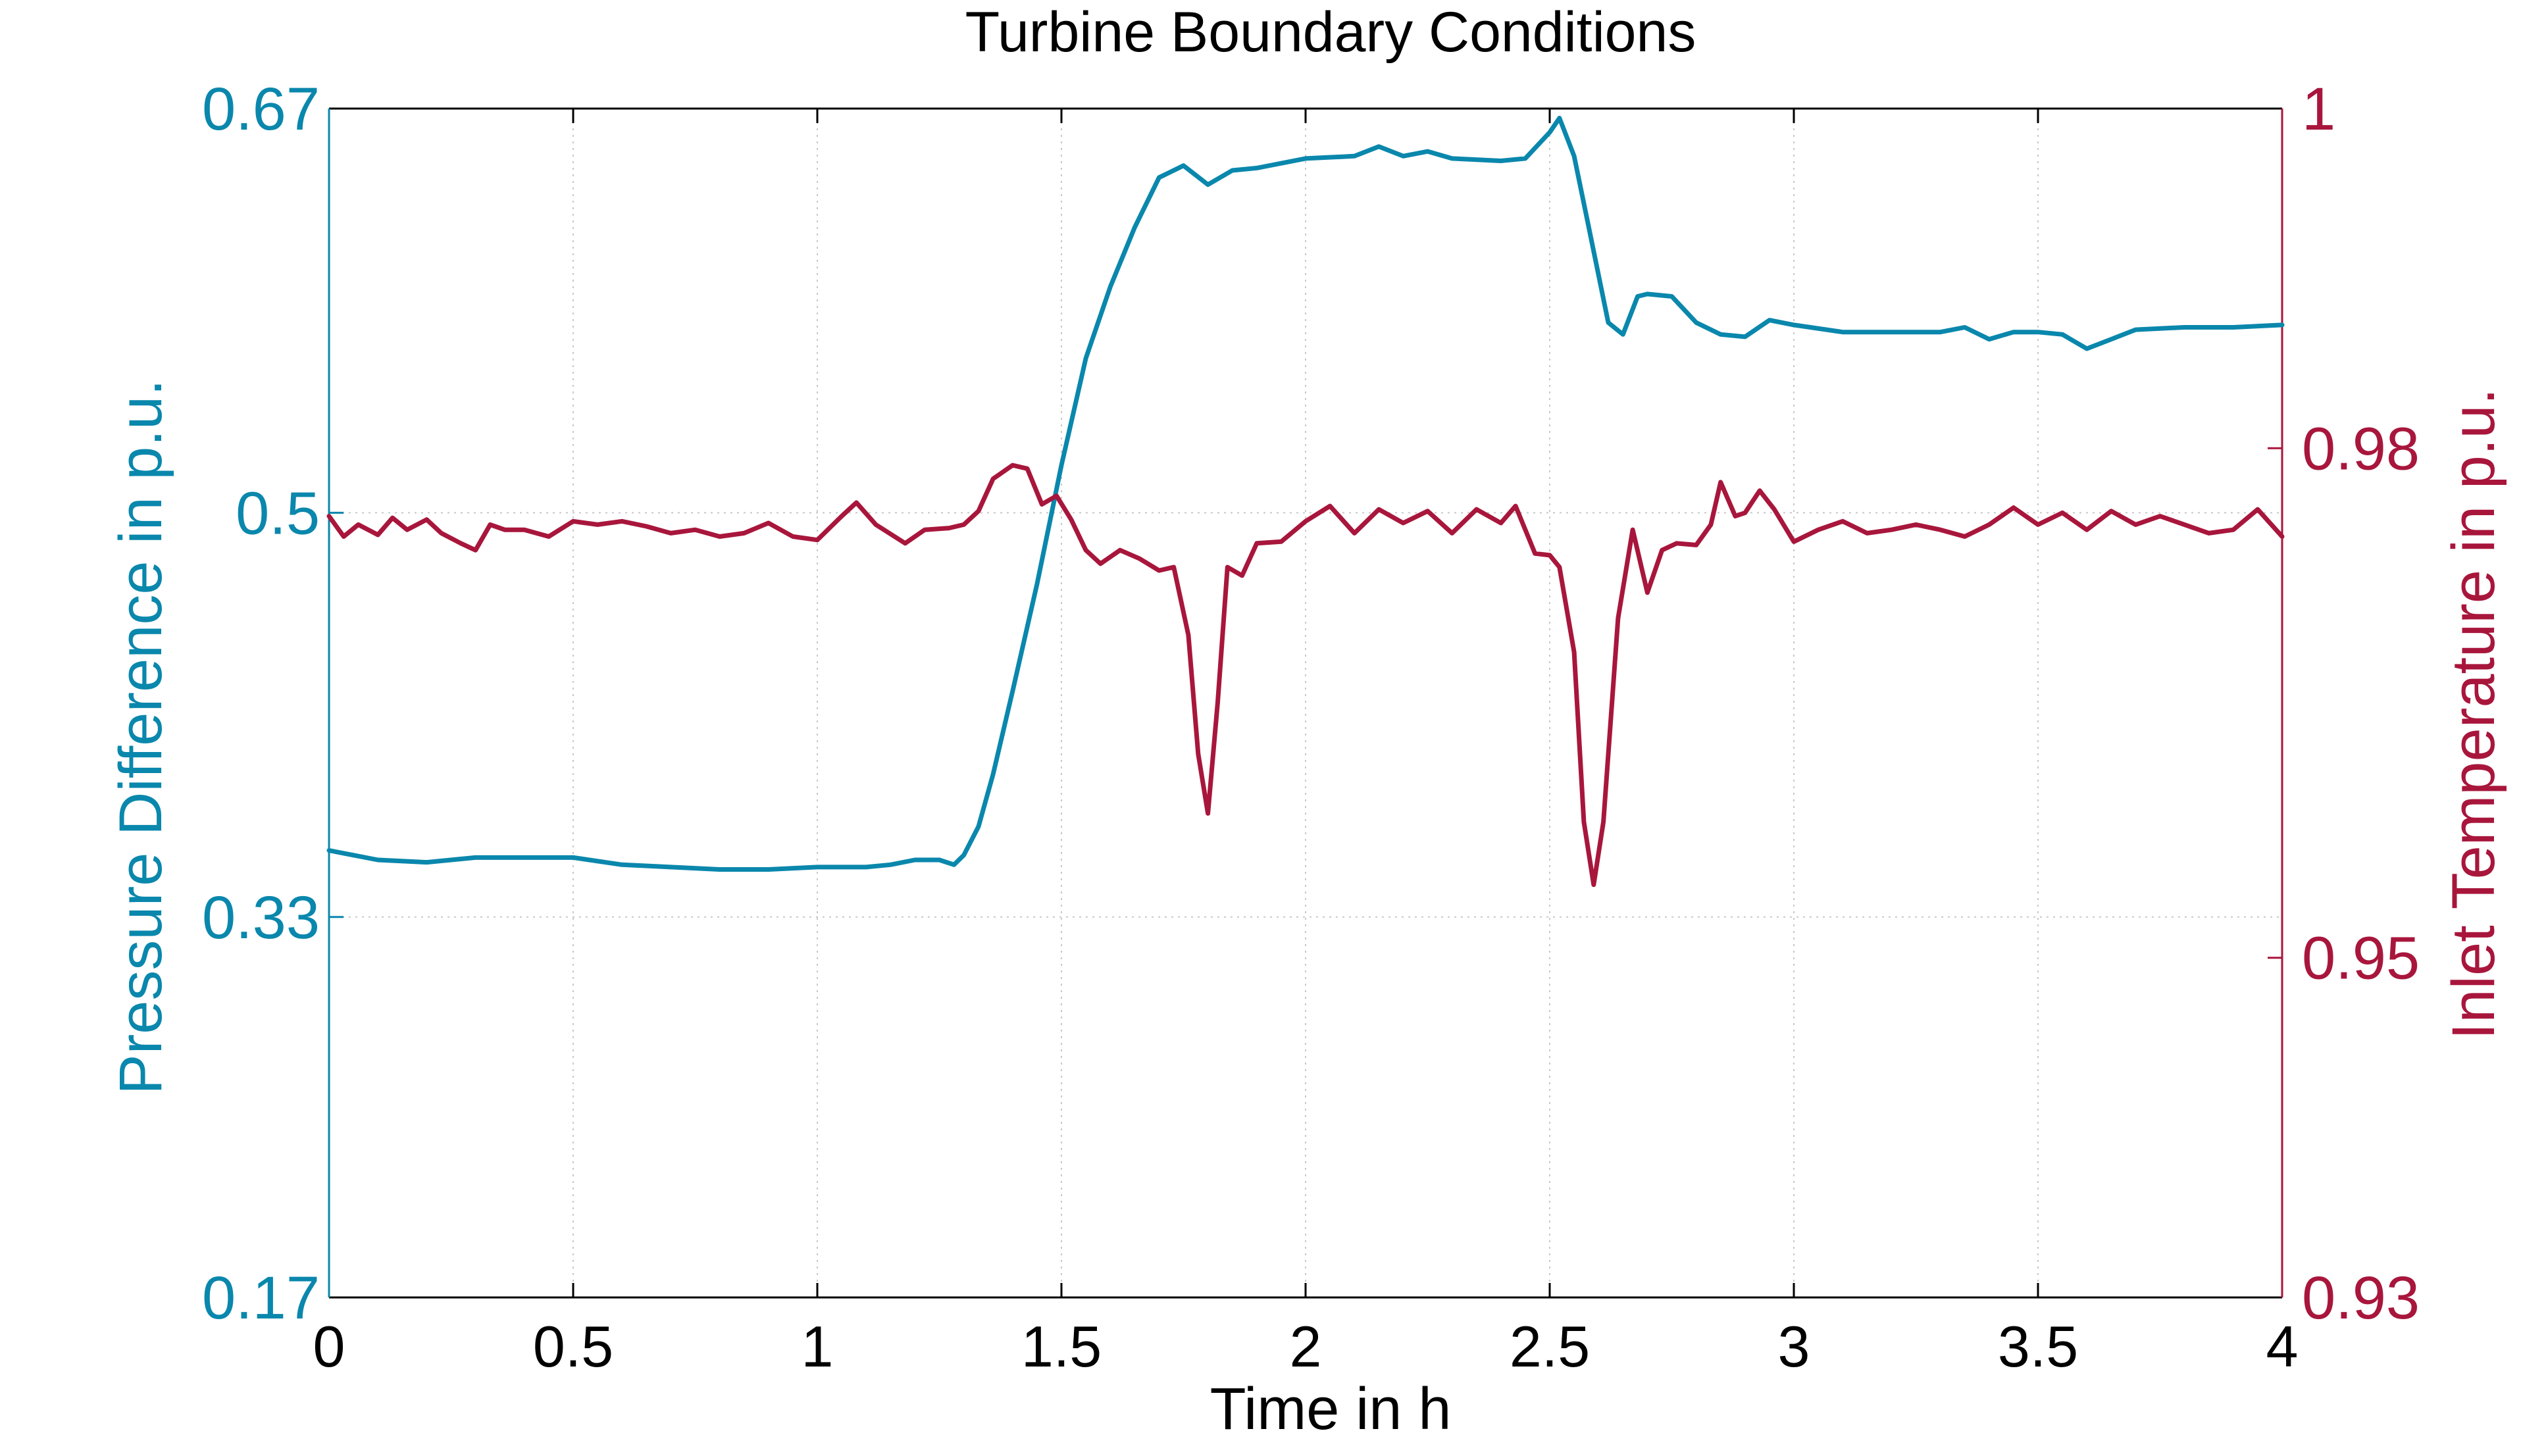 Image resolution: width=2521 pixels, height=1456 pixels. What do you see at coordinates (2474, 714) in the screenshot?
I see `y-axis-right-label: Inlet Temperature in p.u.` at bounding box center [2474, 714].